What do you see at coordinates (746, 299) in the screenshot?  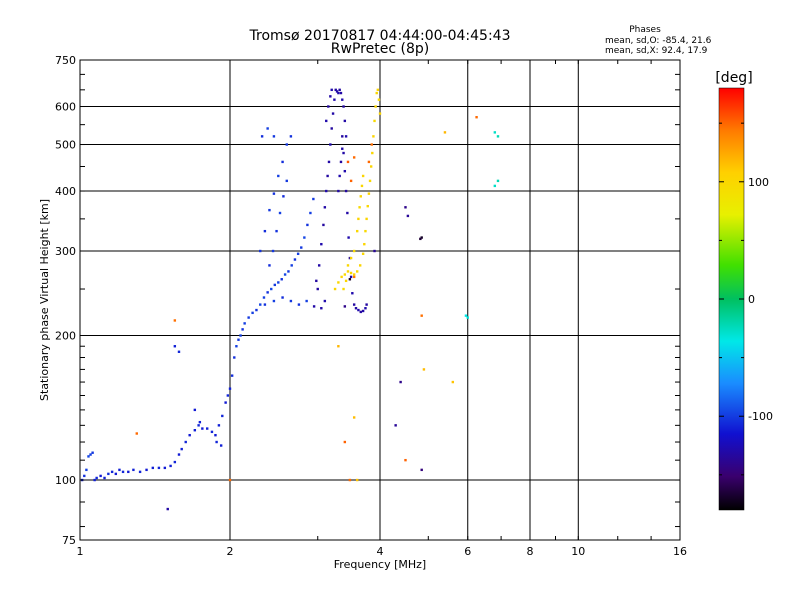 I see `colorbar-ticks: 100 0 -100` at bounding box center [746, 299].